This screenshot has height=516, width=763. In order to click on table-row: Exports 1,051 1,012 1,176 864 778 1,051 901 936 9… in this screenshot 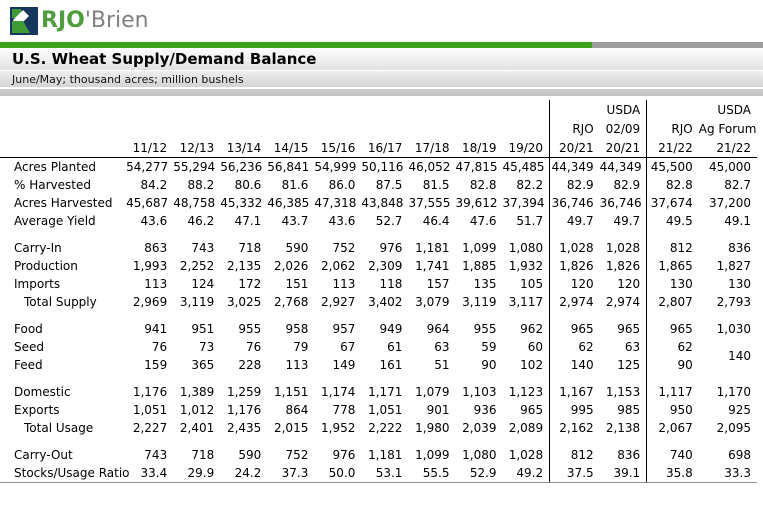, I will do `click(378, 410)`.